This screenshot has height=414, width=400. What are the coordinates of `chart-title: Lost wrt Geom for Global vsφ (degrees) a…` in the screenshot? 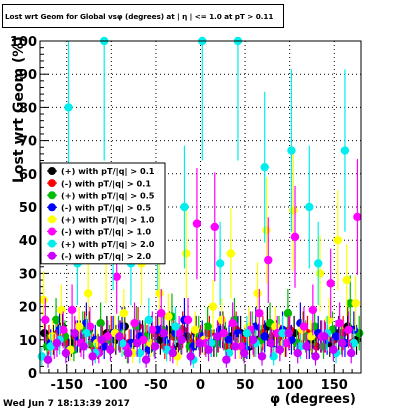 It's located at (139, 16).